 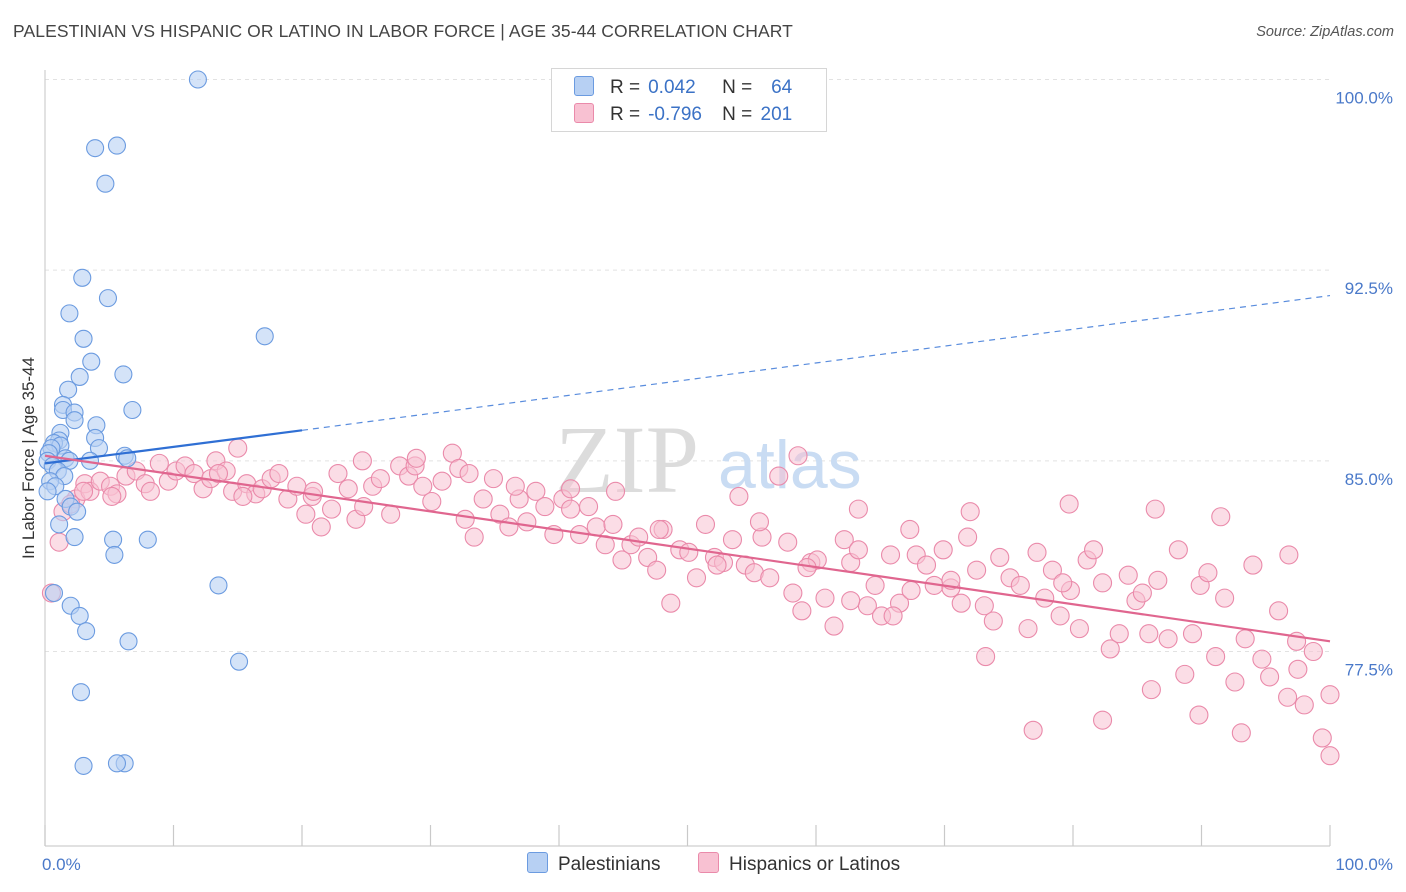 I want to click on legend-swatch-pink, so click(x=584, y=113).